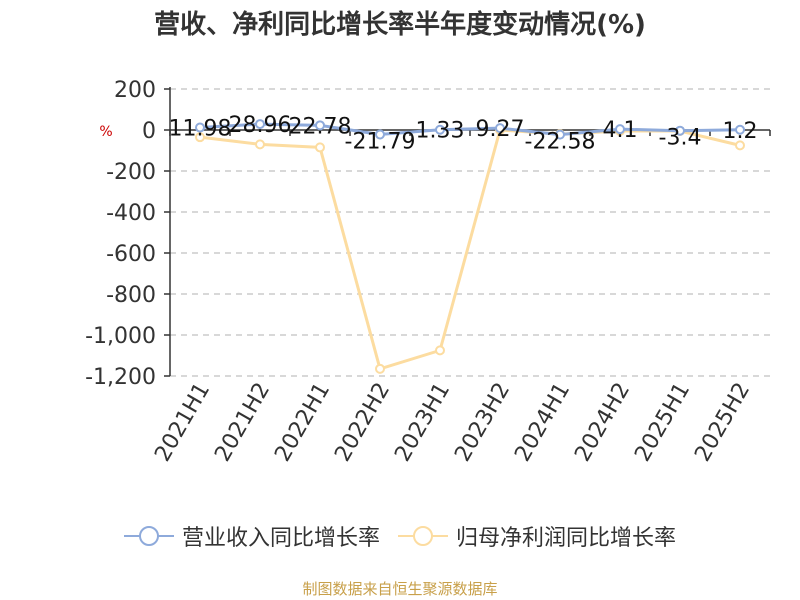 The height and width of the screenshot is (600, 800). Describe the element at coordinates (400, 589) in the screenshot. I see `source-note: 制图数据来自恒生聚源数据库` at that location.